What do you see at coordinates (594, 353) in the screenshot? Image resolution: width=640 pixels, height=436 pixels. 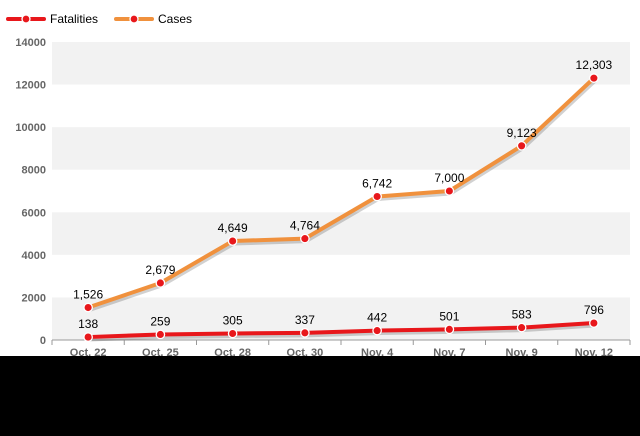 I see `x-tick-label: Nov. 12` at bounding box center [594, 353].